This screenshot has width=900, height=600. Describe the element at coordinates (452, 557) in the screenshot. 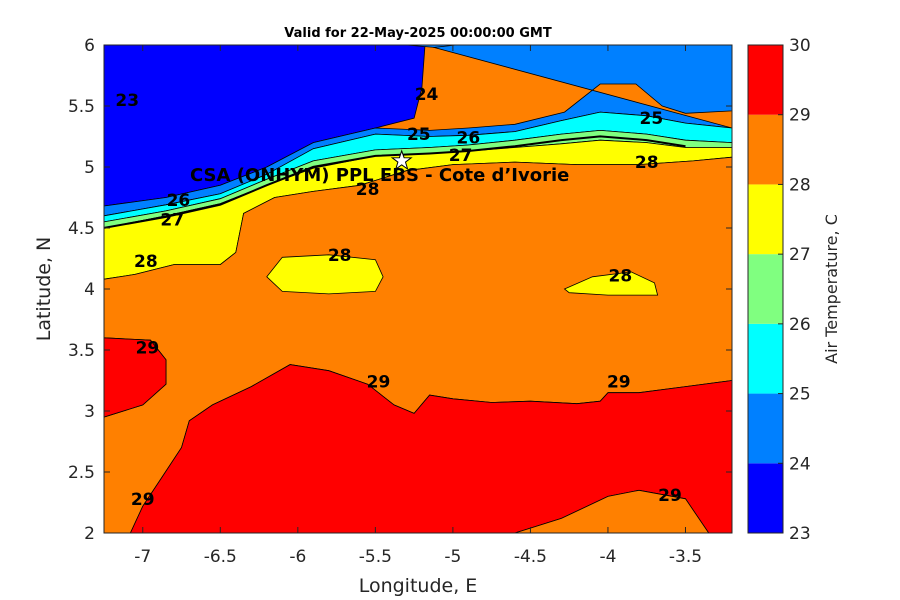

I see `x-tick-label: -5` at that location.